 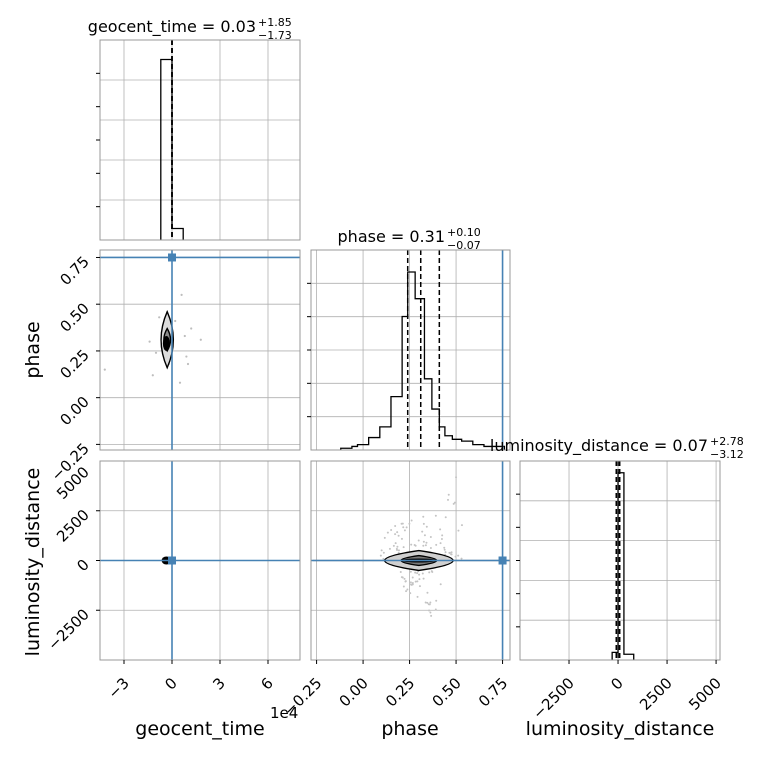 I want to click on x-tick-label-geocent-2: 3, so click(x=218, y=683).